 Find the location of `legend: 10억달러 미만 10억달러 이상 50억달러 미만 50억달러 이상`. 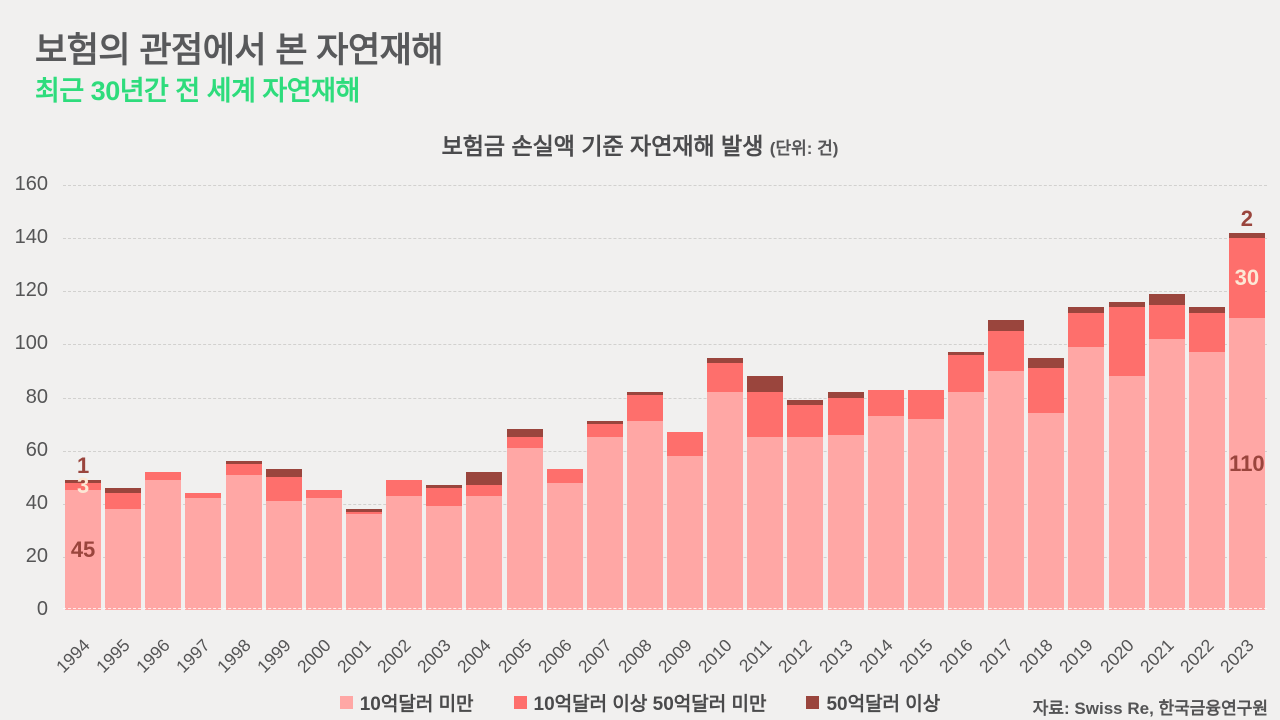

legend: 10억달러 미만 10억달러 이상 50억달러 미만 50억달러 이상 is located at coordinates (640, 702).